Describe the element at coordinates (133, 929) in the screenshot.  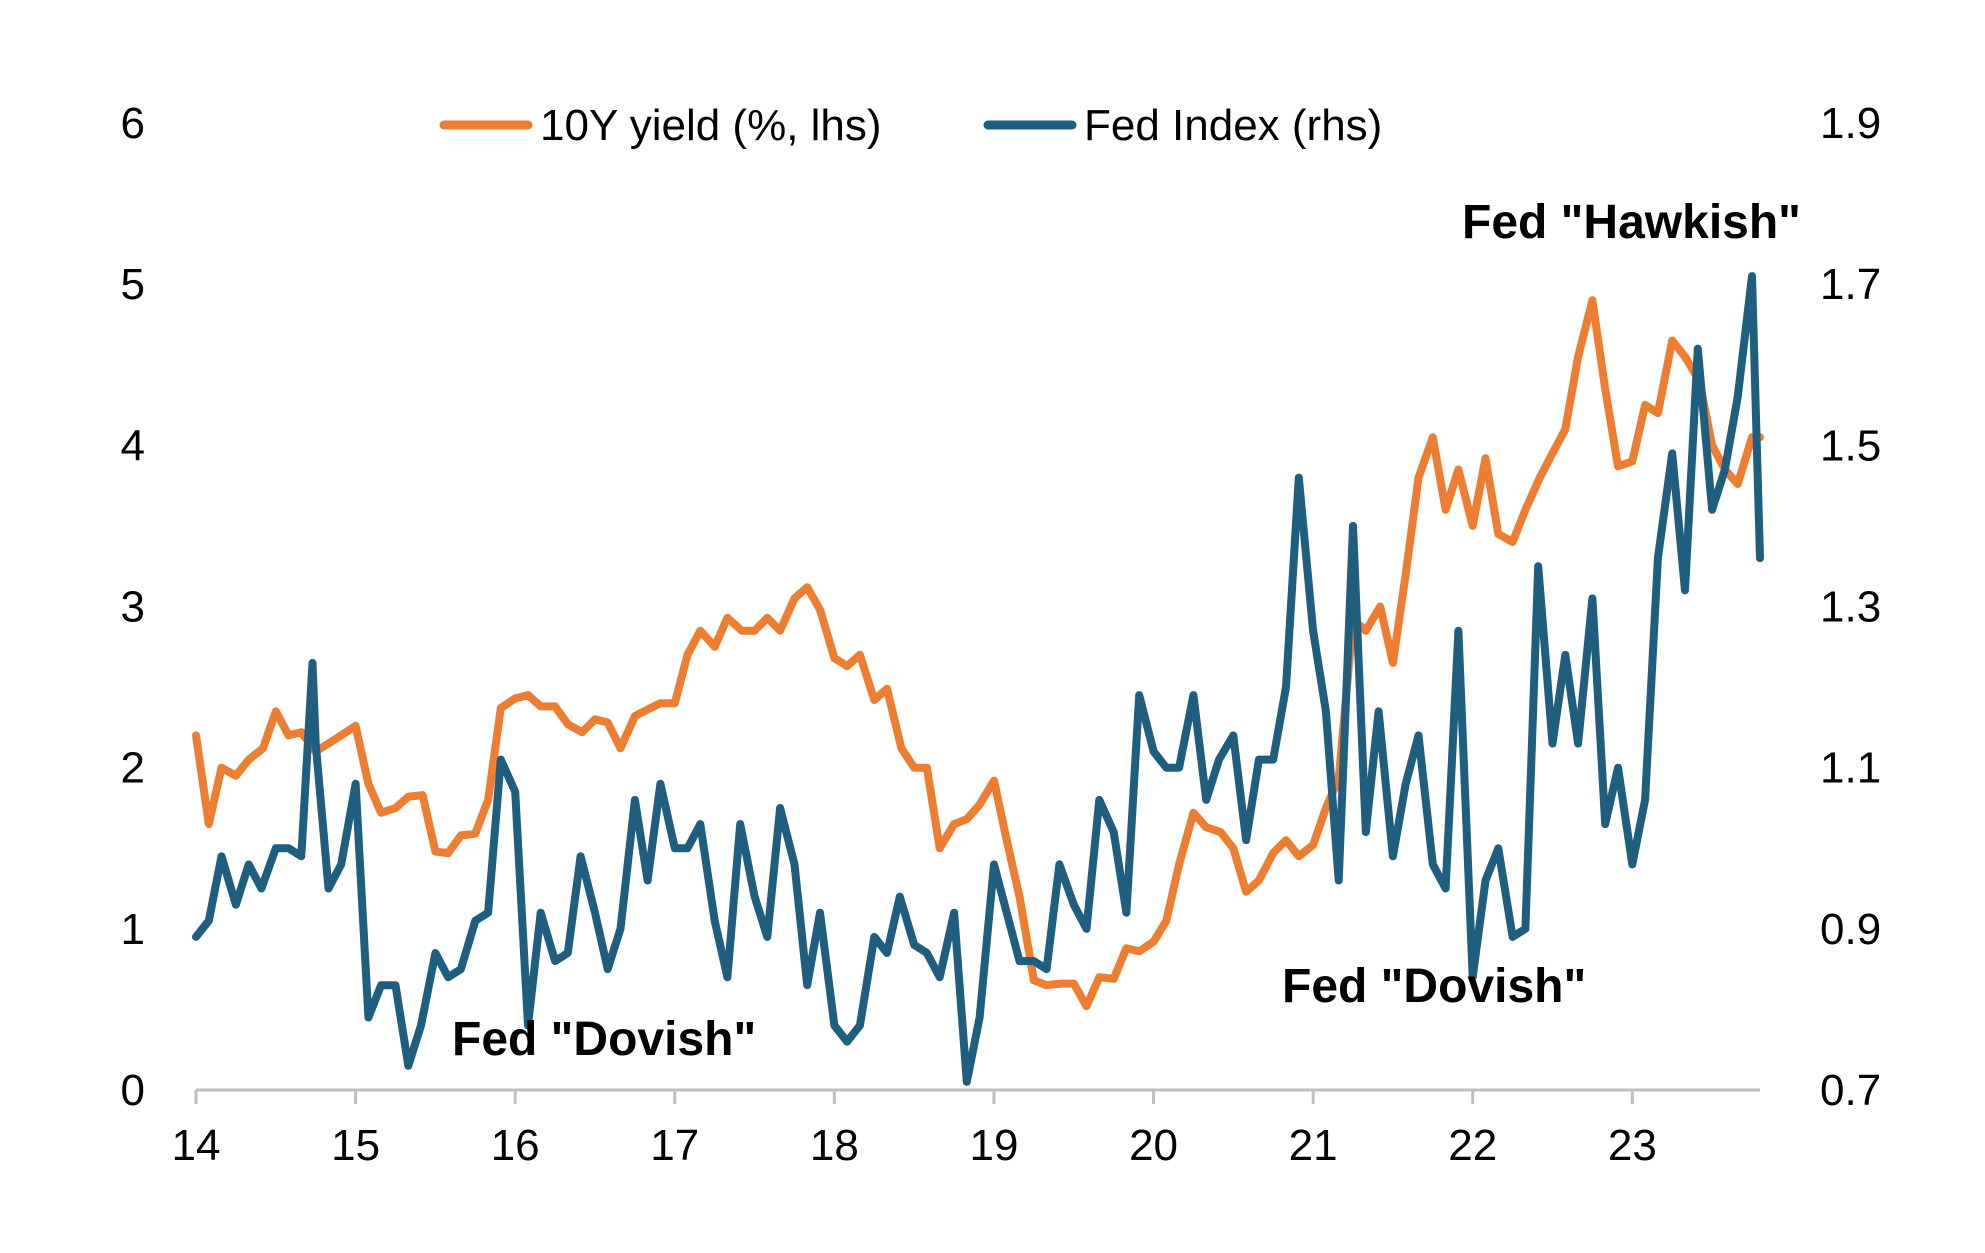
I see `y-left-tick-label: 1` at that location.